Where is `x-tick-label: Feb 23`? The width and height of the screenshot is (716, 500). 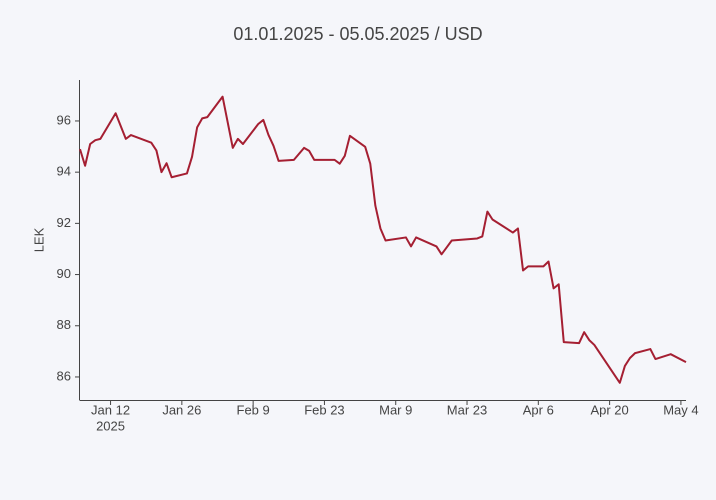 x-tick-label: Feb 23 is located at coordinates (324, 409).